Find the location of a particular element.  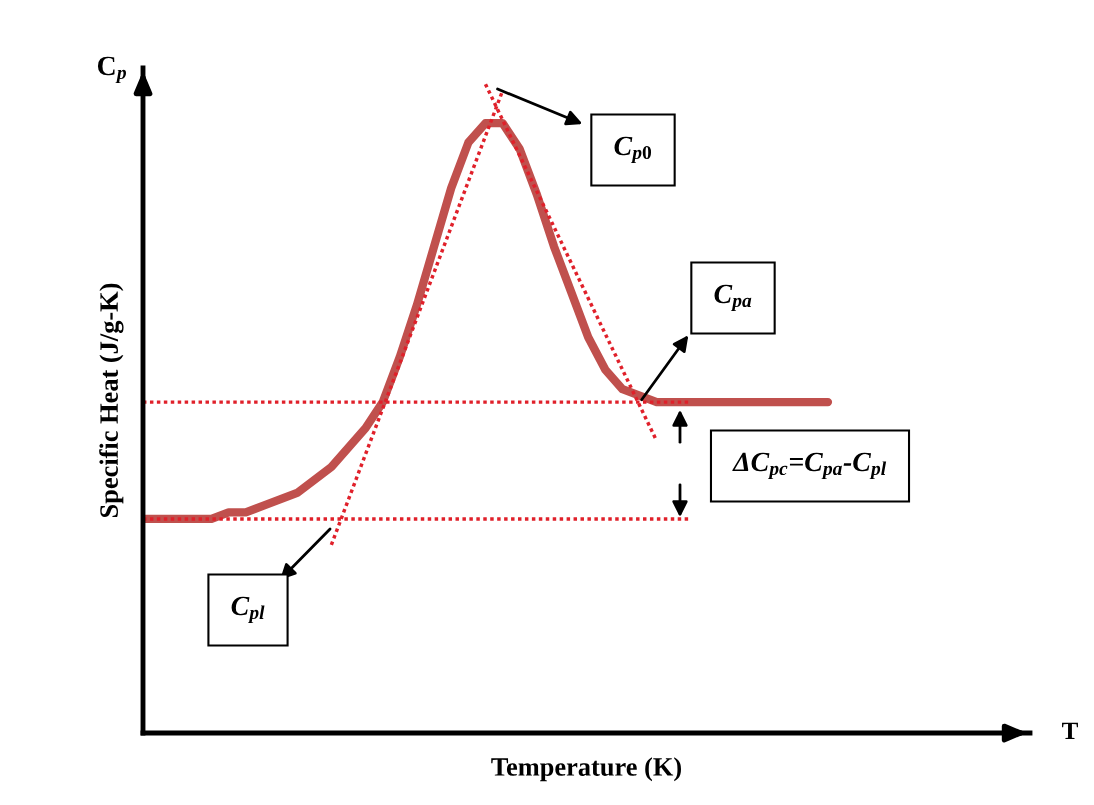

annotation: C$_{p0}$ is located at coordinates (633, 150).